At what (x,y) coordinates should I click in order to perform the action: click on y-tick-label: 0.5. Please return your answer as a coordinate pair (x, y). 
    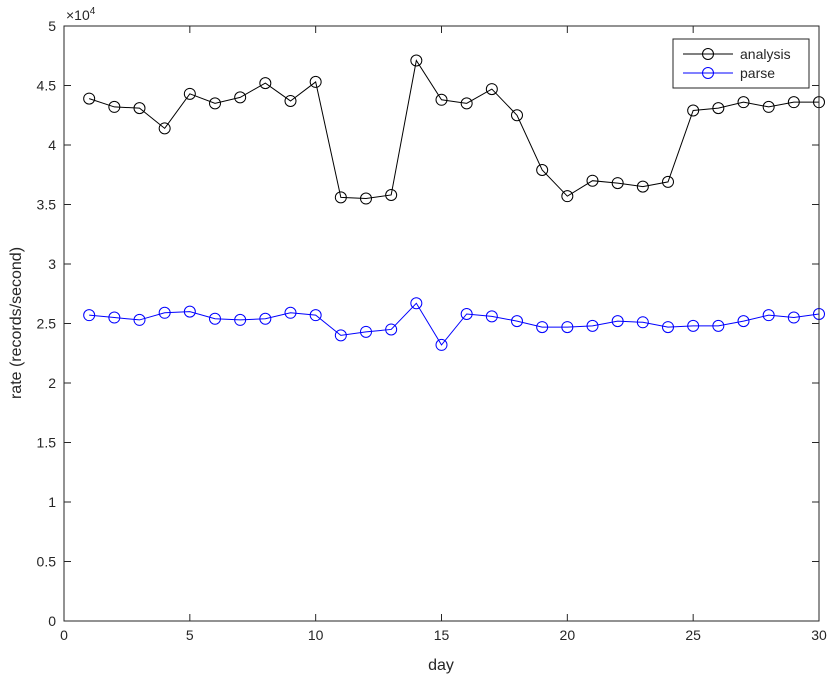
    Looking at the image, I should click on (47, 562).